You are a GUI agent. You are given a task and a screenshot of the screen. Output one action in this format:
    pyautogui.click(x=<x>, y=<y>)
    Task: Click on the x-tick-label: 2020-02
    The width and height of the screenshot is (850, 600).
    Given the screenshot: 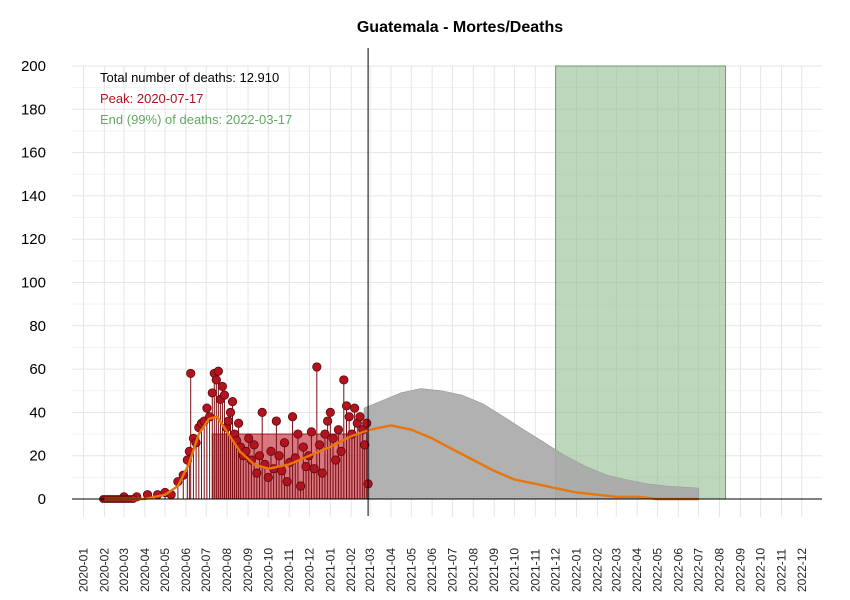 What is the action you would take?
    pyautogui.click(x=104, y=570)
    